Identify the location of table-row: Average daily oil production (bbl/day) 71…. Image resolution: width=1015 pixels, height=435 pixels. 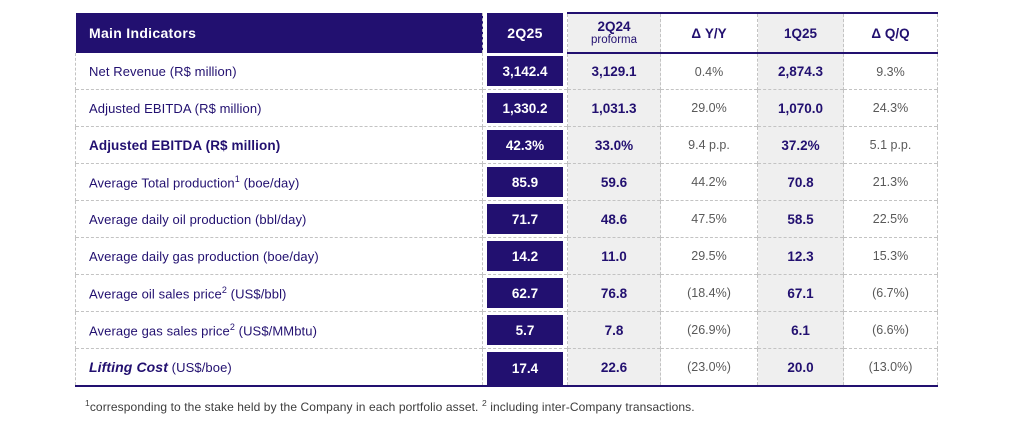
(506, 219).